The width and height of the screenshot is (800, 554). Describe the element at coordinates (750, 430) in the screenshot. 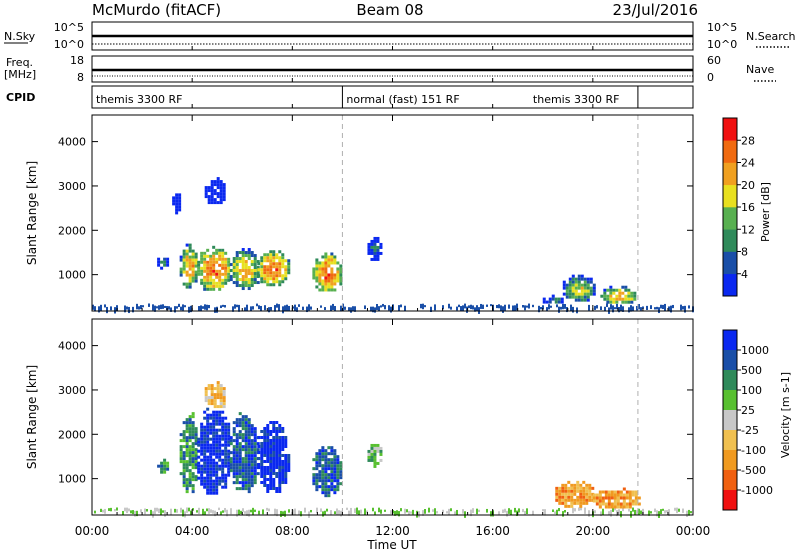

I see `colorbar-tick-label: -25` at that location.